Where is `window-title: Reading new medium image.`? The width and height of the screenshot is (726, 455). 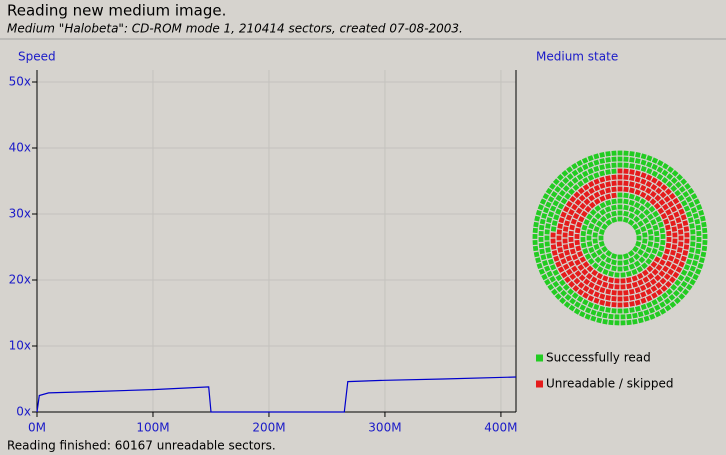
window-title: Reading new medium image. is located at coordinates (116, 11).